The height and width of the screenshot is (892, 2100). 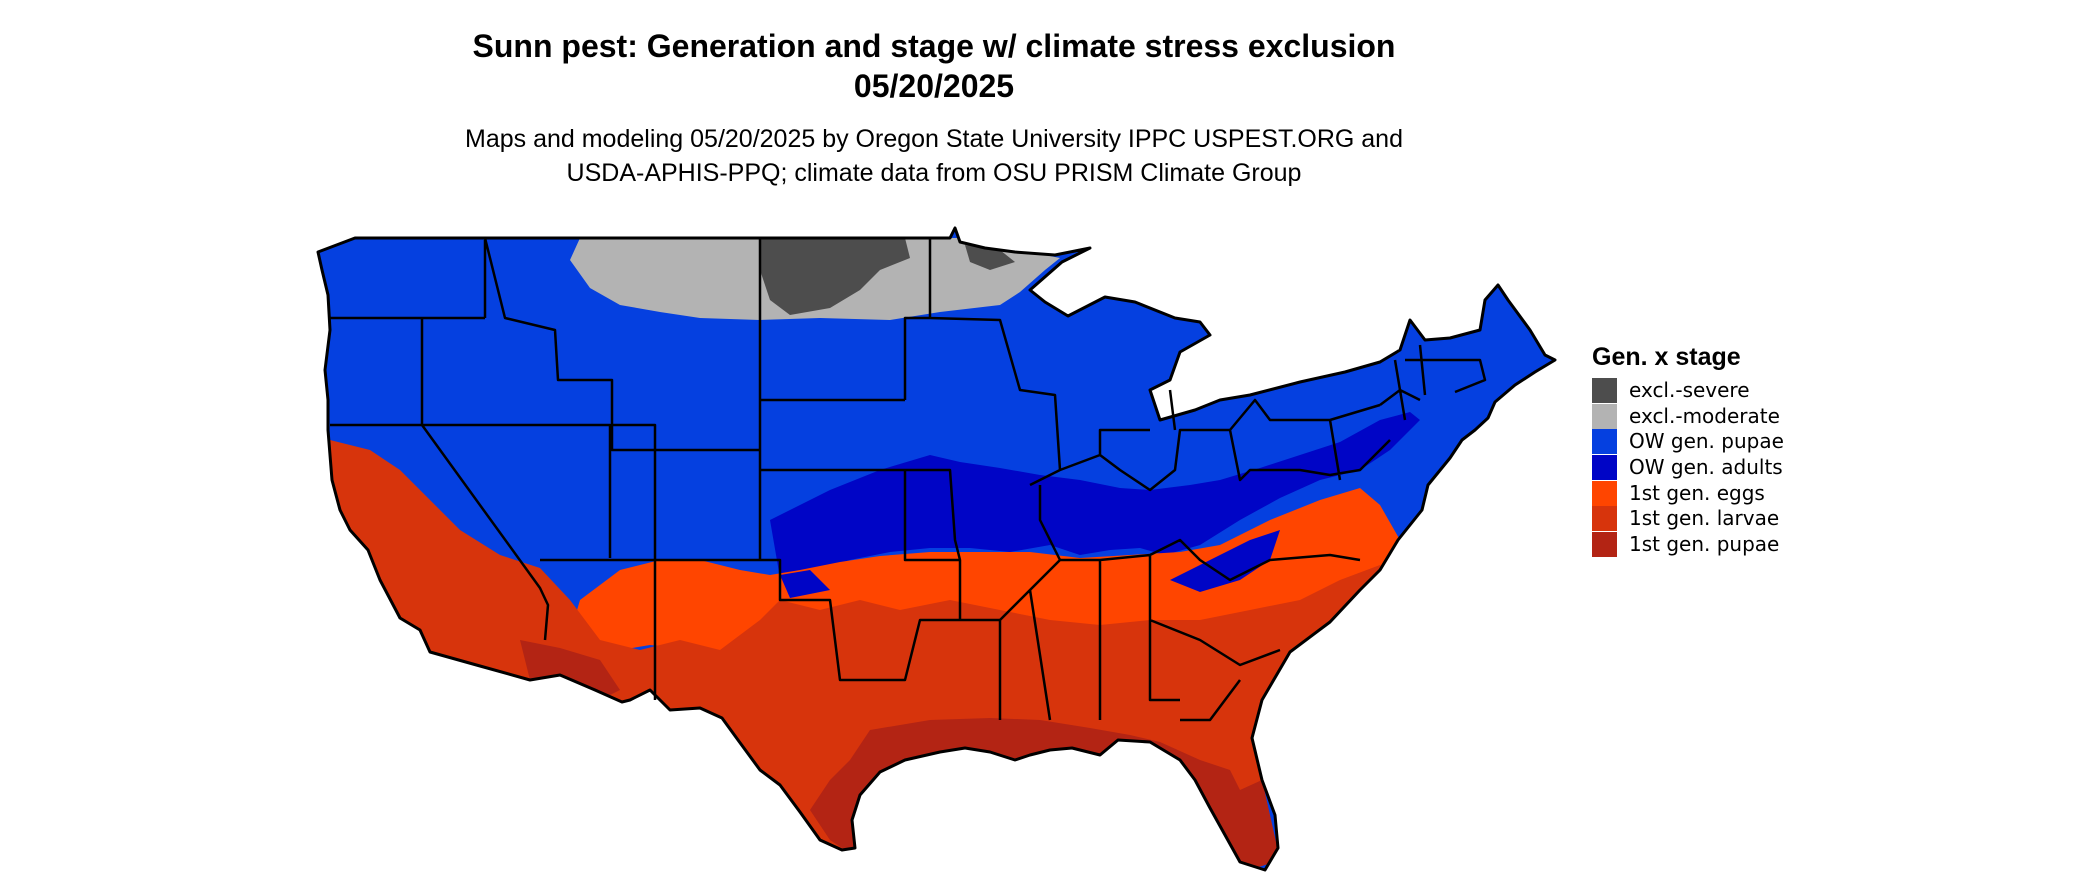 I want to click on legend-item: OW gen. adults, so click(x=1688, y=468).